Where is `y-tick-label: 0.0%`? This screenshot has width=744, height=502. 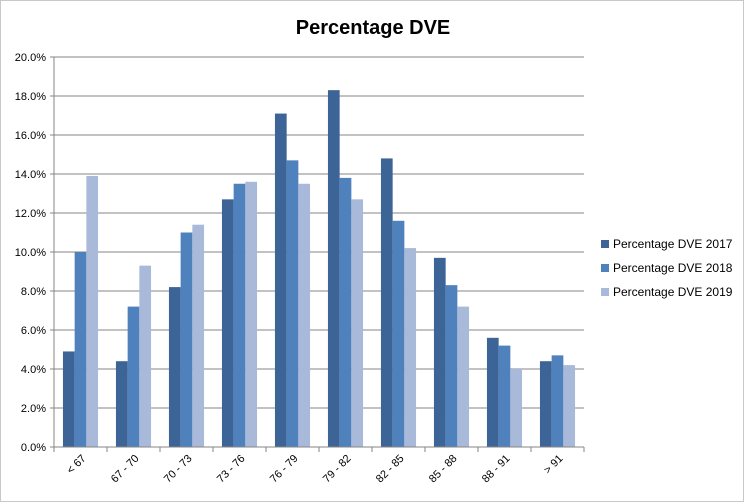 y-tick-label: 0.0% is located at coordinates (33, 448).